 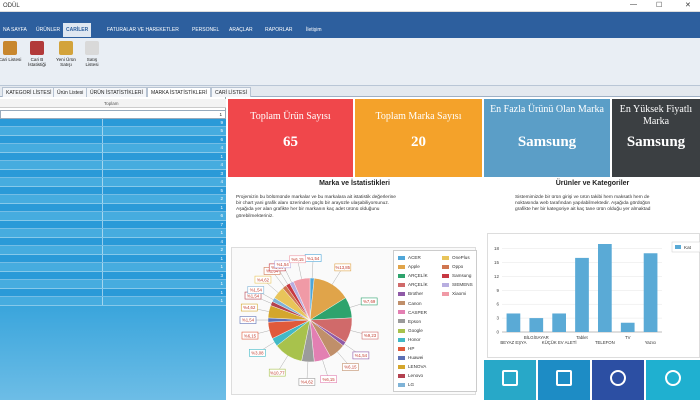 I want to click on table-row: 7, so click(x=113, y=224).